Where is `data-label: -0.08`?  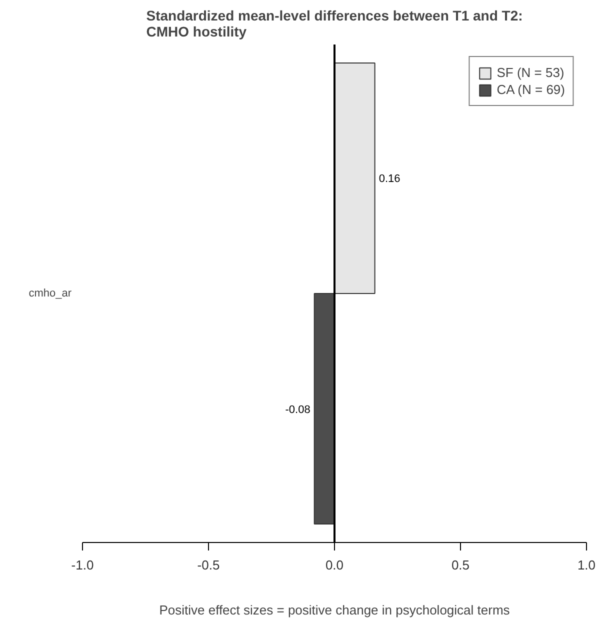
data-label: -0.08 is located at coordinates (297, 410).